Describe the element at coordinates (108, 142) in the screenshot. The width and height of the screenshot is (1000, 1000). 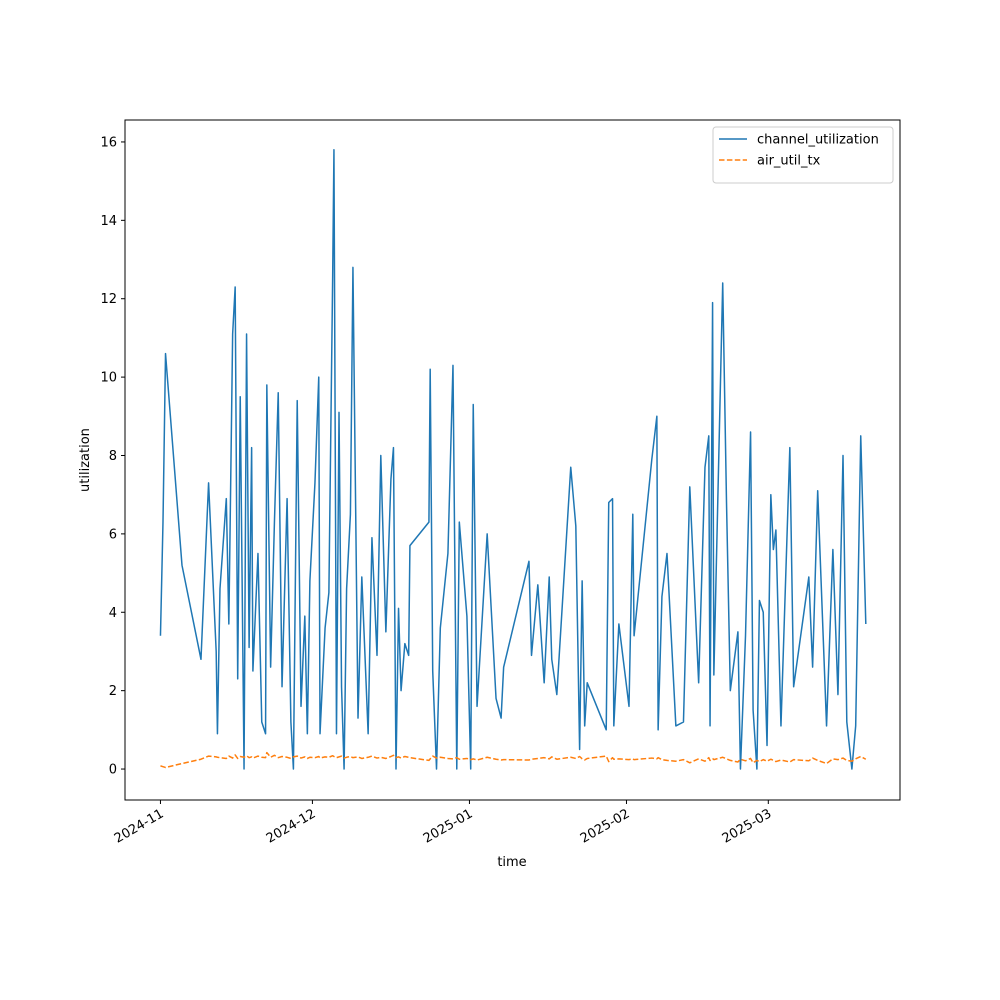
I see `y-tick-label: 16` at that location.